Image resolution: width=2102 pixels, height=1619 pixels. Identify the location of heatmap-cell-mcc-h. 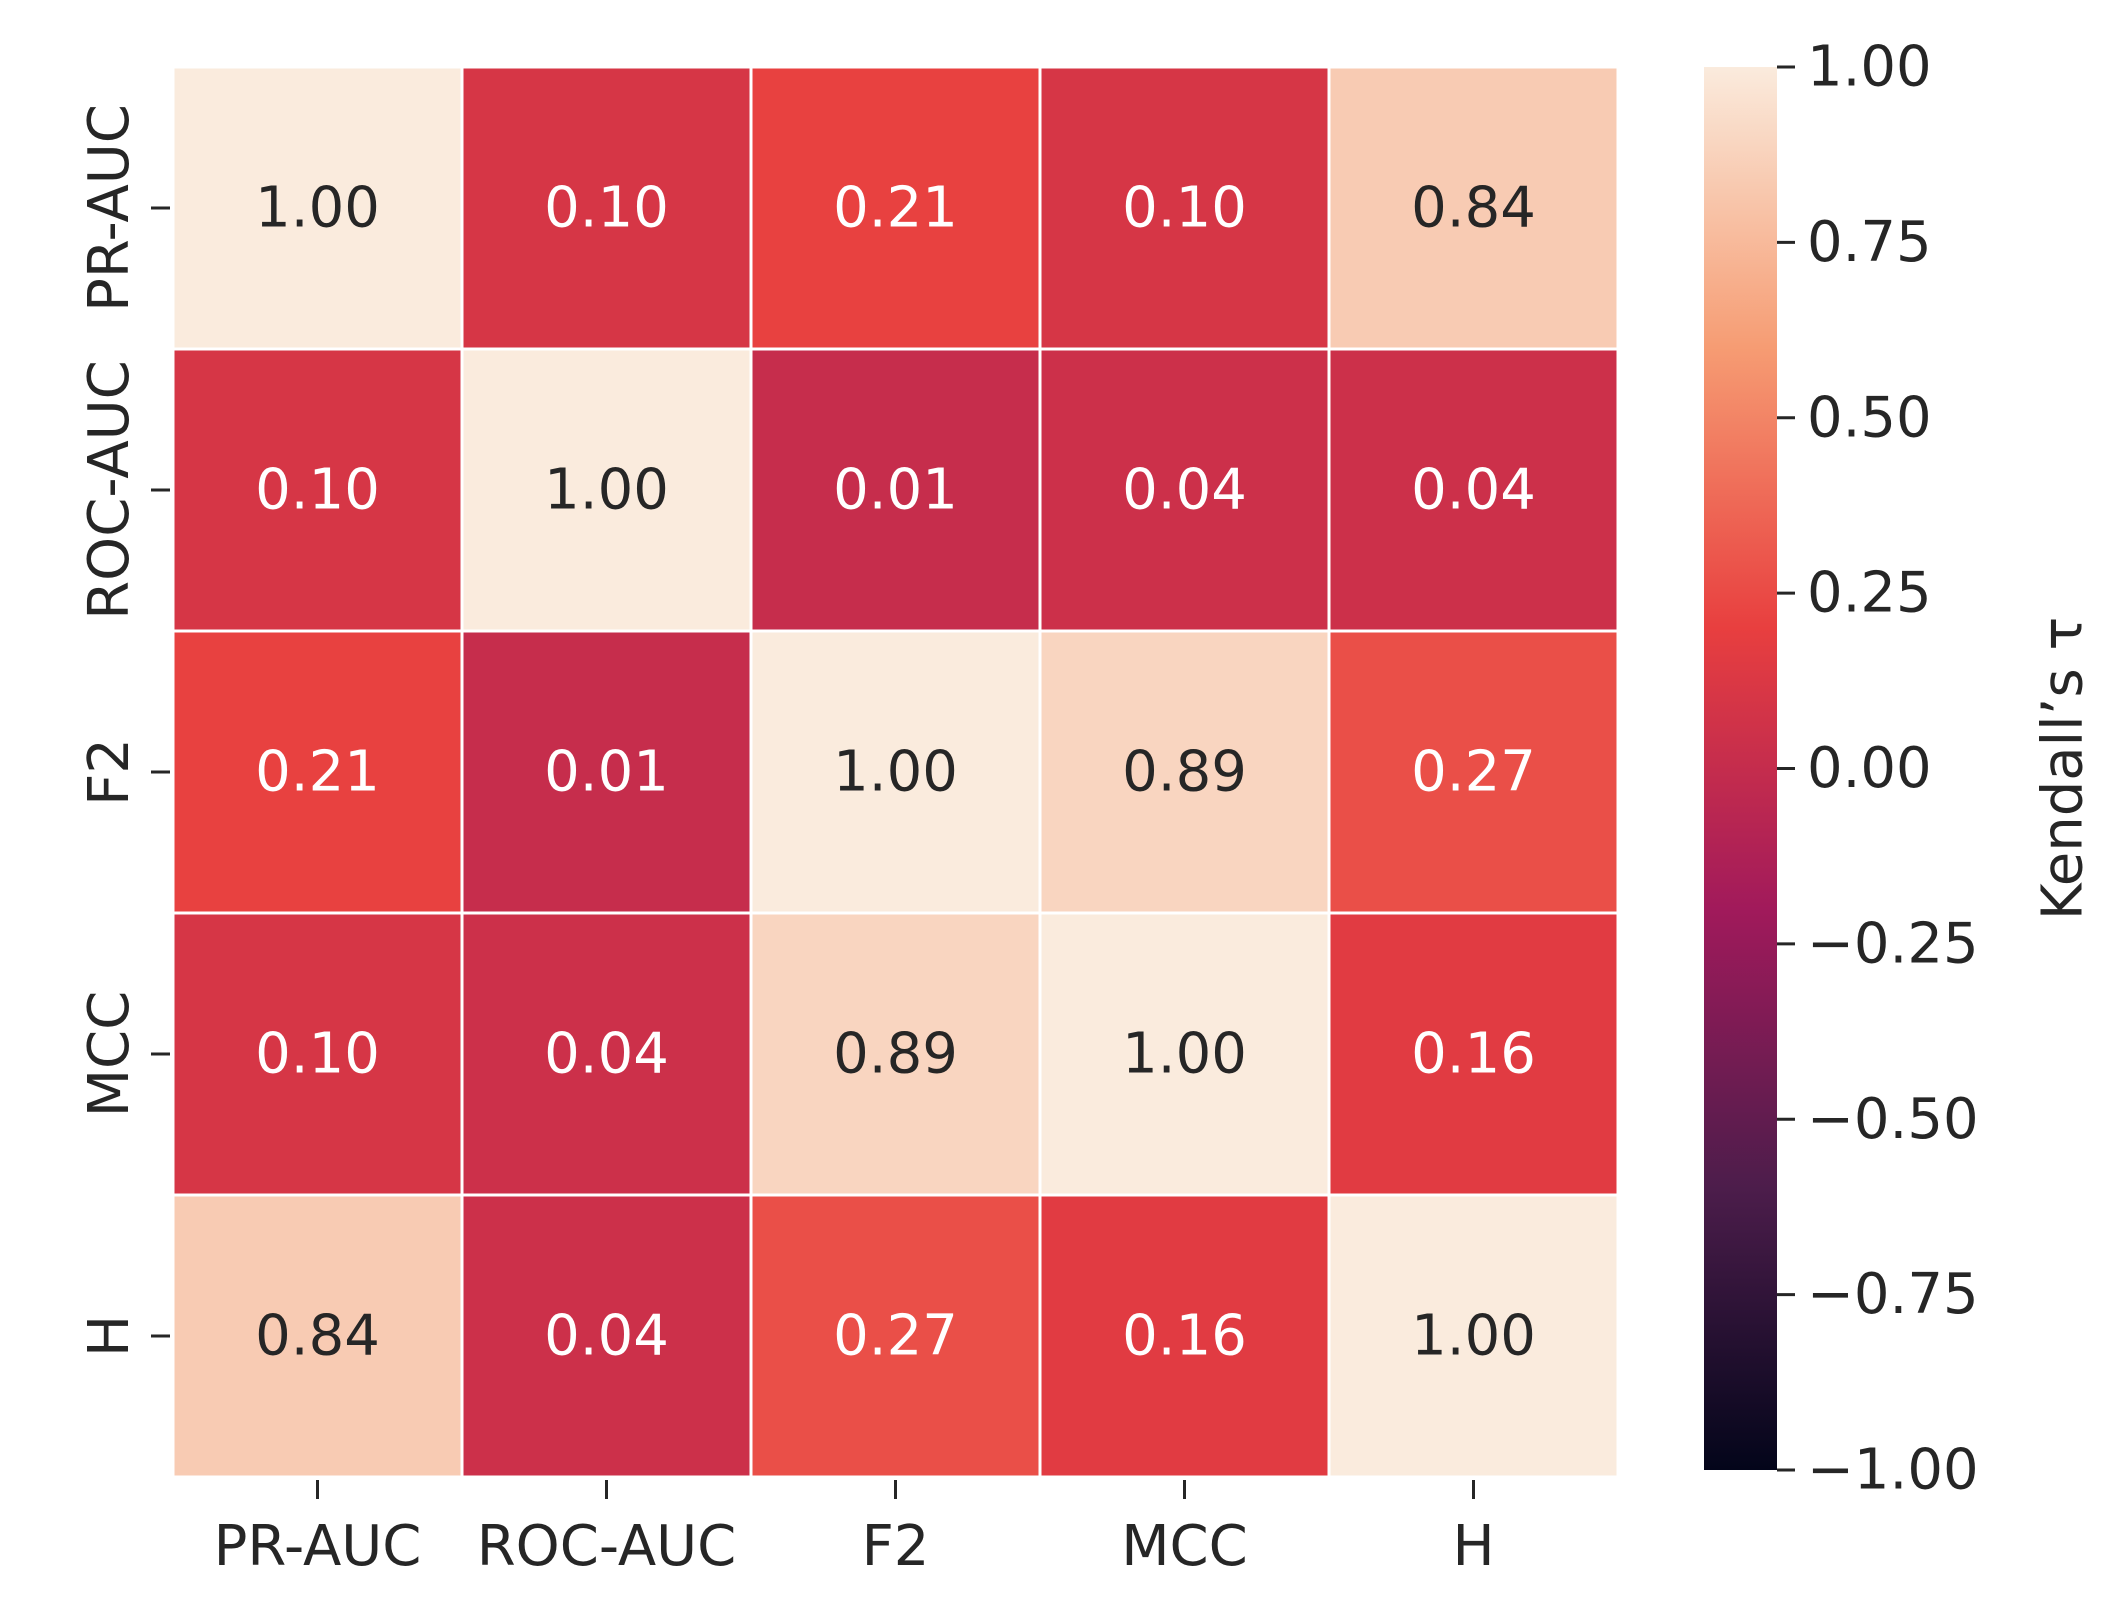
(1473, 1054).